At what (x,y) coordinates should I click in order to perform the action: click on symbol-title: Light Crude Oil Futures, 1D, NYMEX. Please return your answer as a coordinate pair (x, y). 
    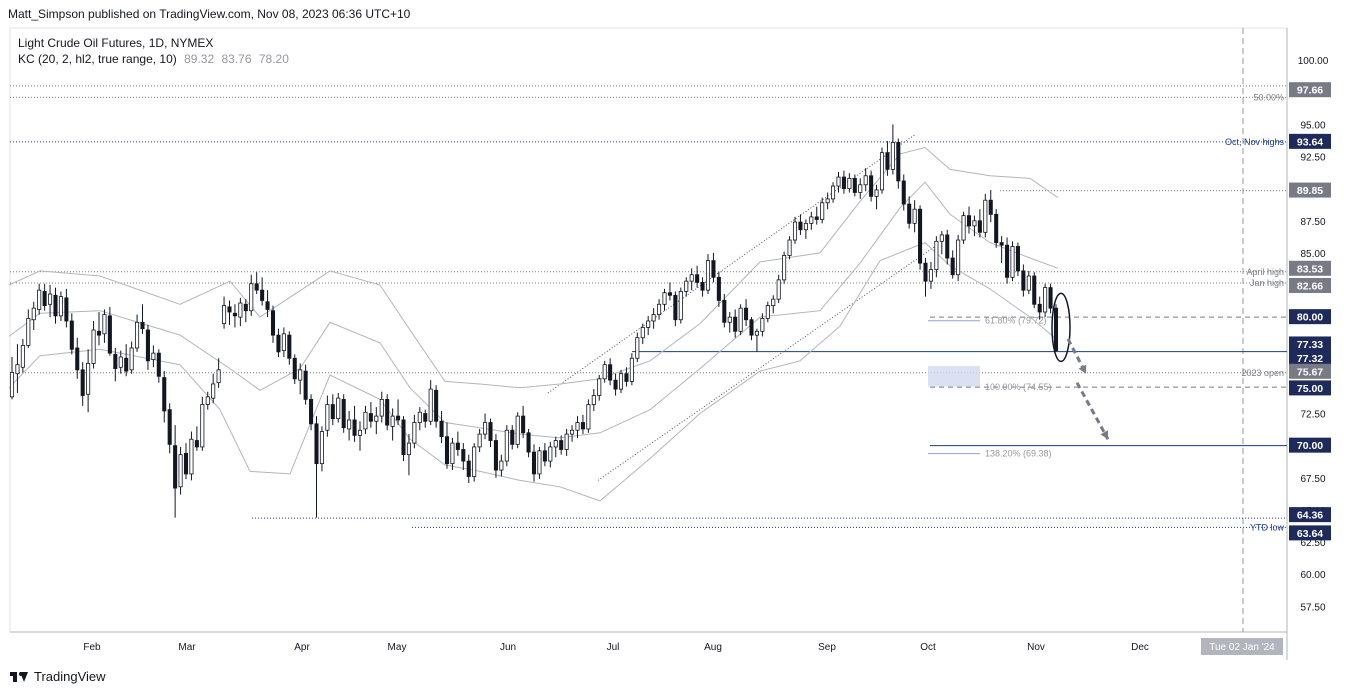
    Looking at the image, I should click on (116, 43).